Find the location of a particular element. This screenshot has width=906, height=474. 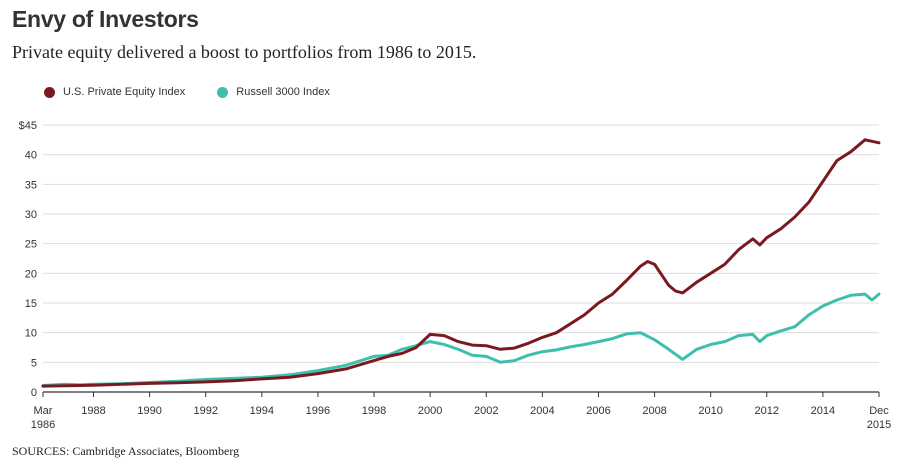

x-tick-label: Mar is located at coordinates (43, 411).